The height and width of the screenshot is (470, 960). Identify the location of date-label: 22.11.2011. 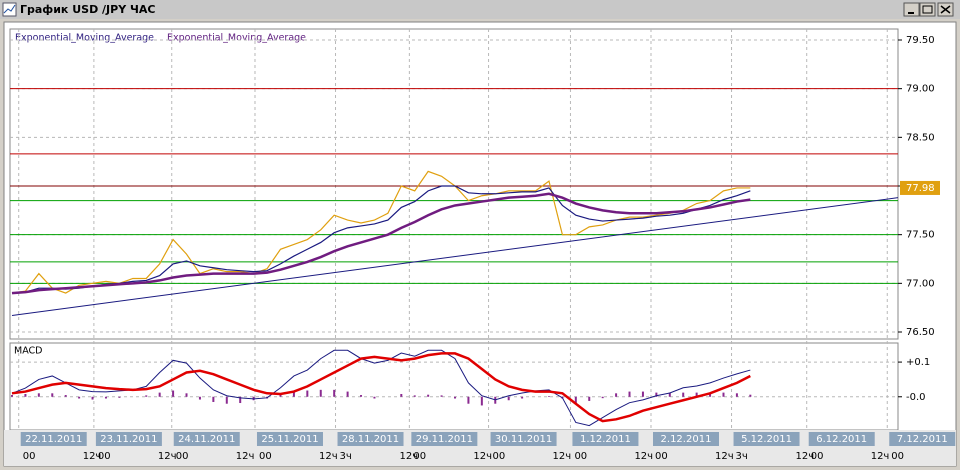
(53, 439).